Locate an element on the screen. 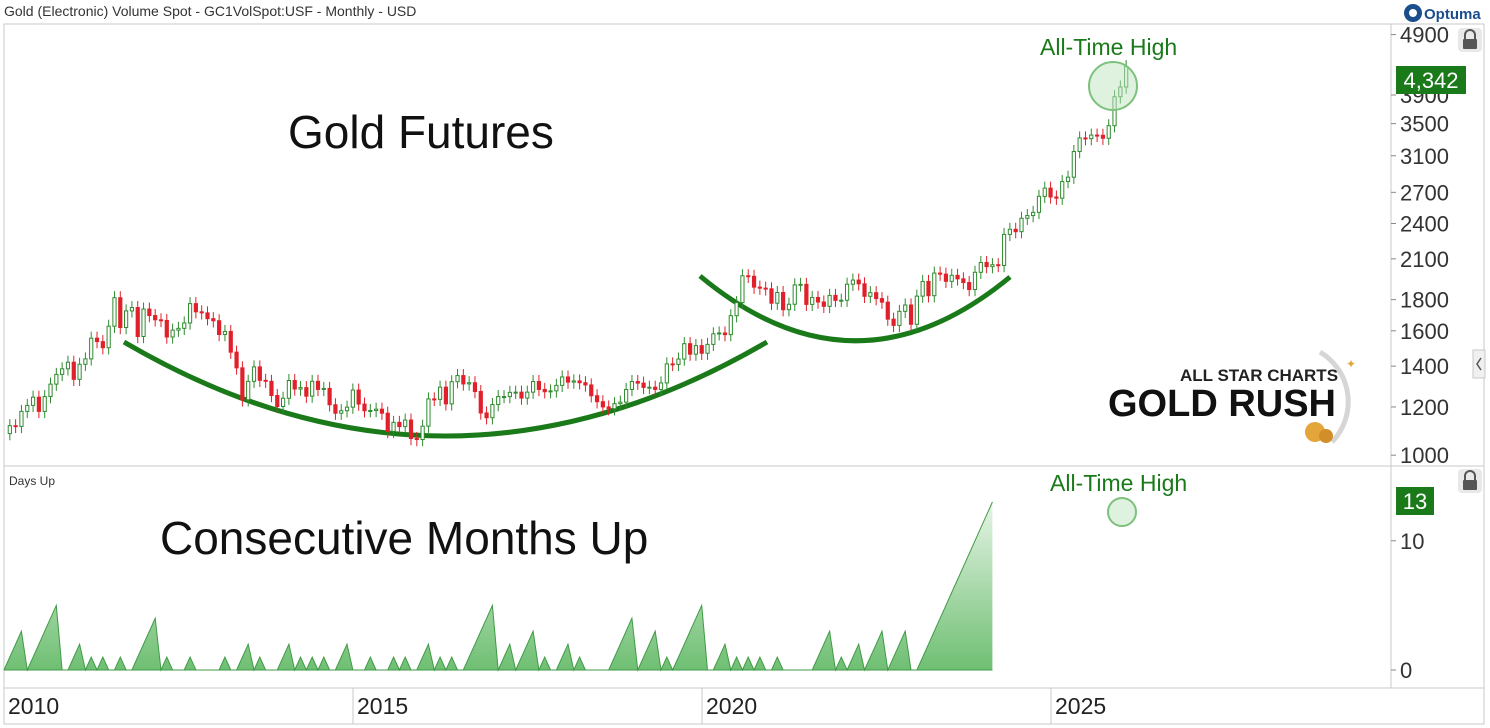 The width and height of the screenshot is (1490, 728). price-tick-label: 1000 is located at coordinates (1424, 455).